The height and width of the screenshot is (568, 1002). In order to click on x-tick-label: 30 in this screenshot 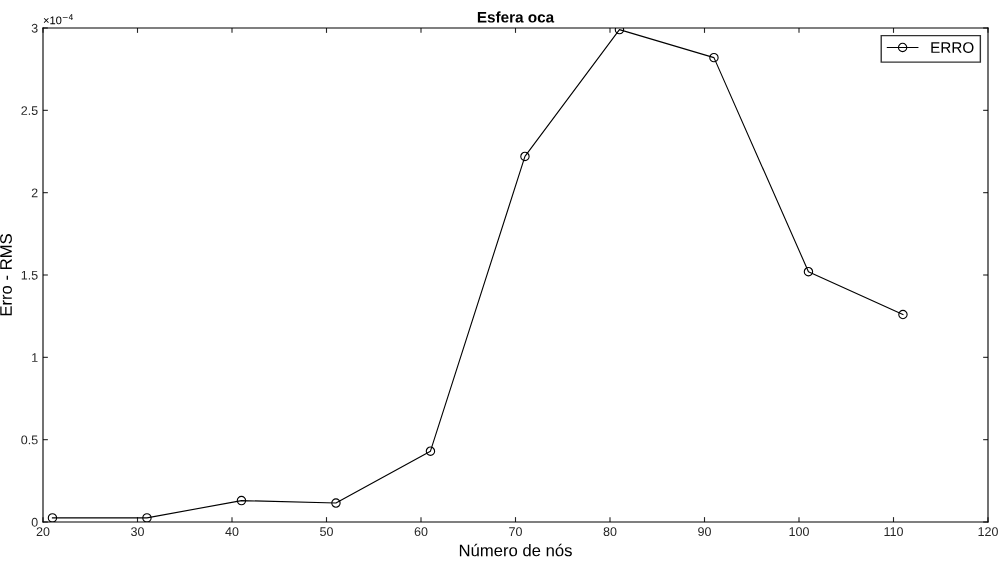, I will do `click(137, 532)`.